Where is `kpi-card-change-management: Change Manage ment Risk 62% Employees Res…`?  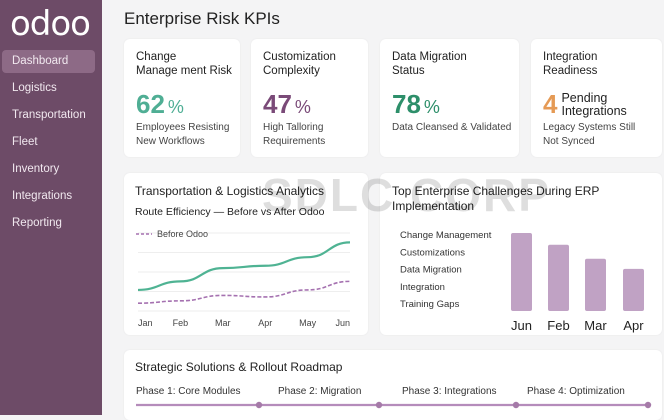
kpi-card-change-management: Change Manage ment Risk 62% Employees Res… is located at coordinates (182, 98).